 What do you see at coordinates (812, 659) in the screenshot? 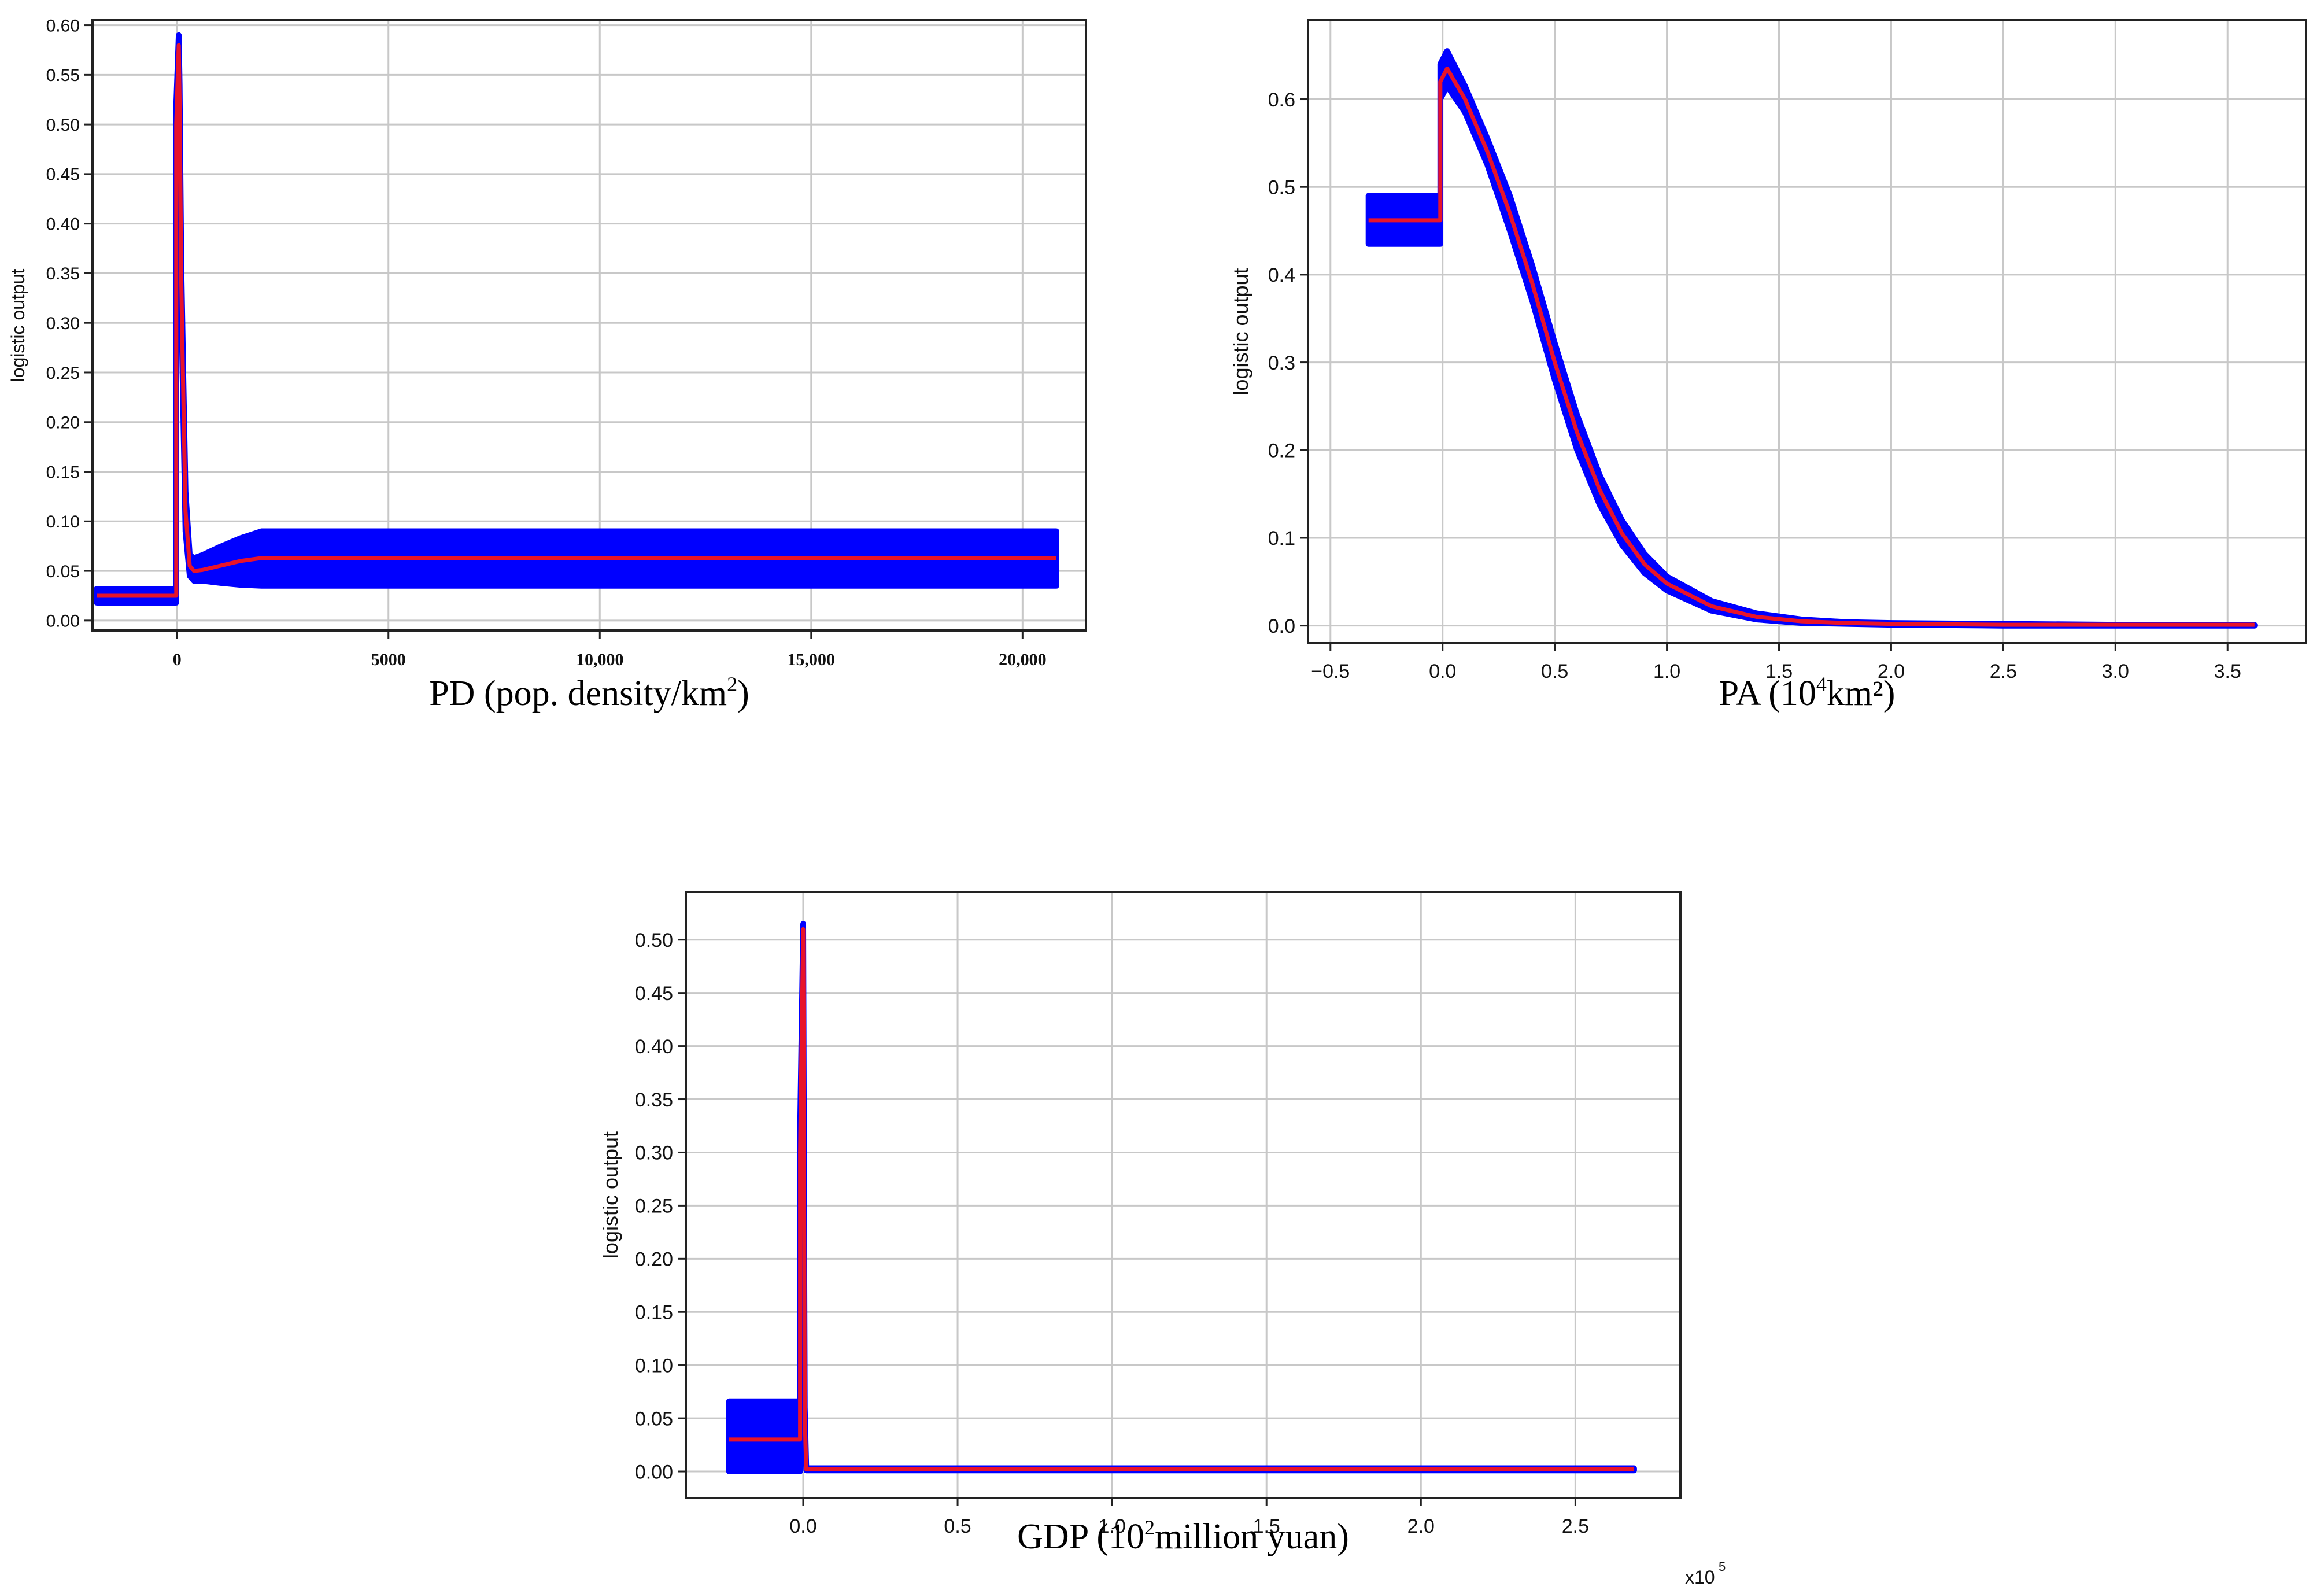
I see `x-tick-label: 15,000` at bounding box center [812, 659].